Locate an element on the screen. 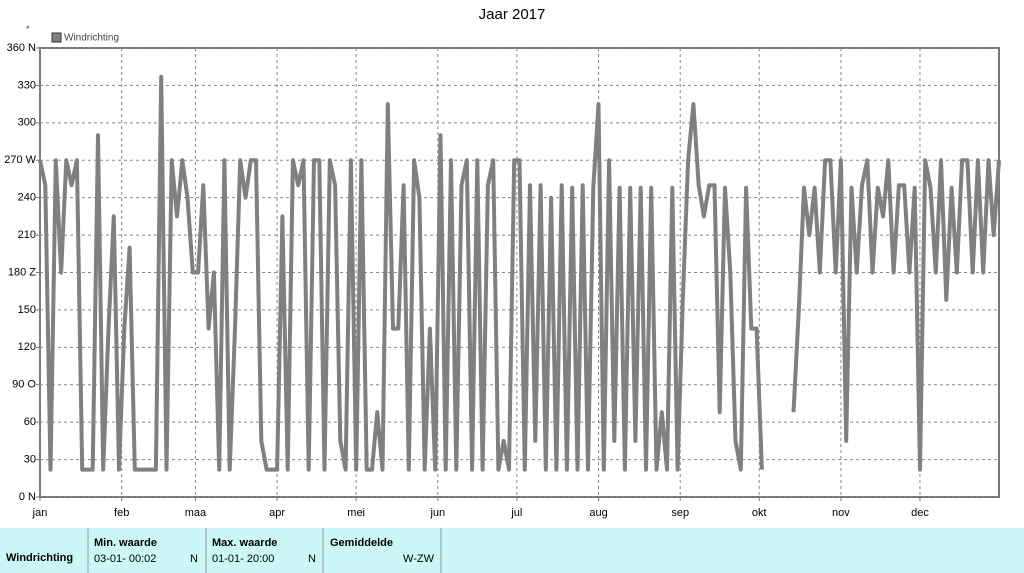 The height and width of the screenshot is (573, 1024). y-tick-label: 60 is located at coordinates (30, 422).